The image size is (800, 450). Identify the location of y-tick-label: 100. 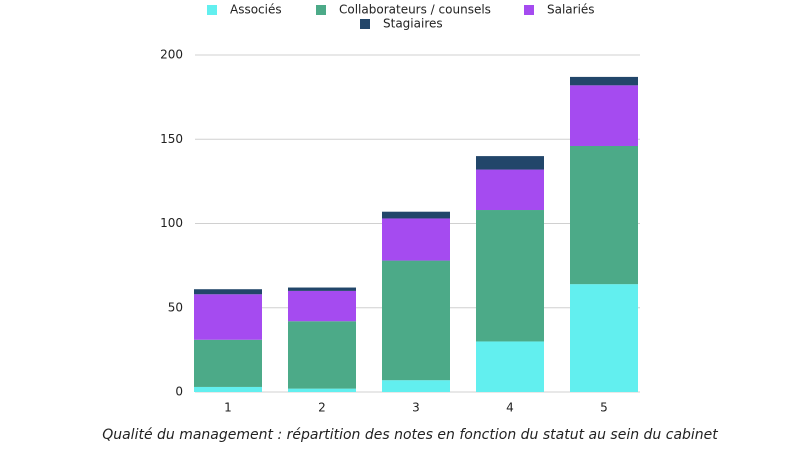
(171, 223).